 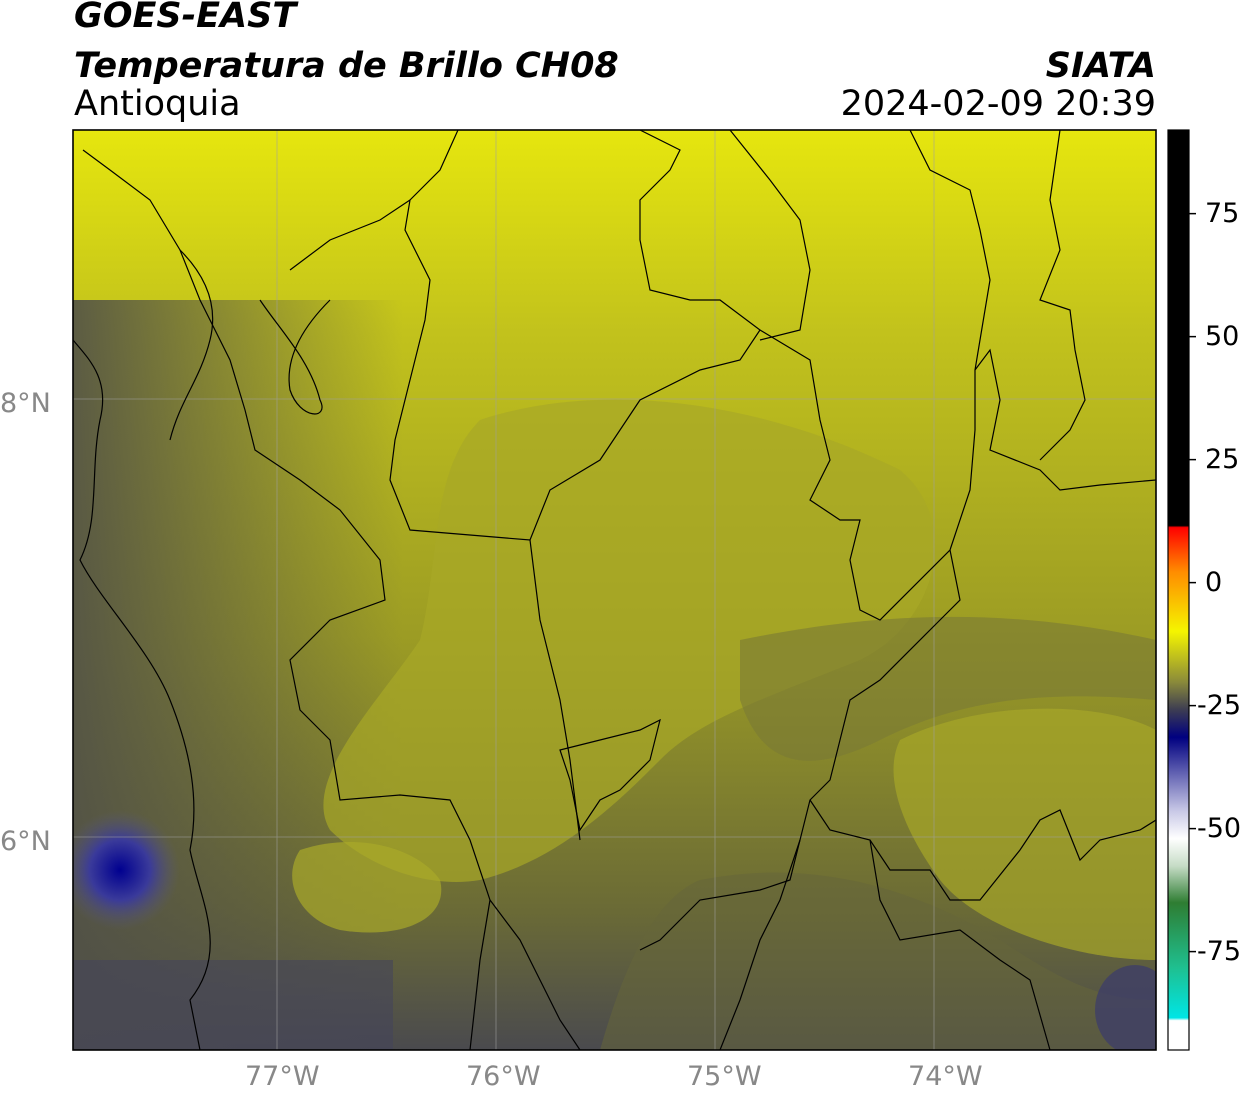 What do you see at coordinates (282, 1076) in the screenshot?
I see `lon-tick-label: 77°W` at bounding box center [282, 1076].